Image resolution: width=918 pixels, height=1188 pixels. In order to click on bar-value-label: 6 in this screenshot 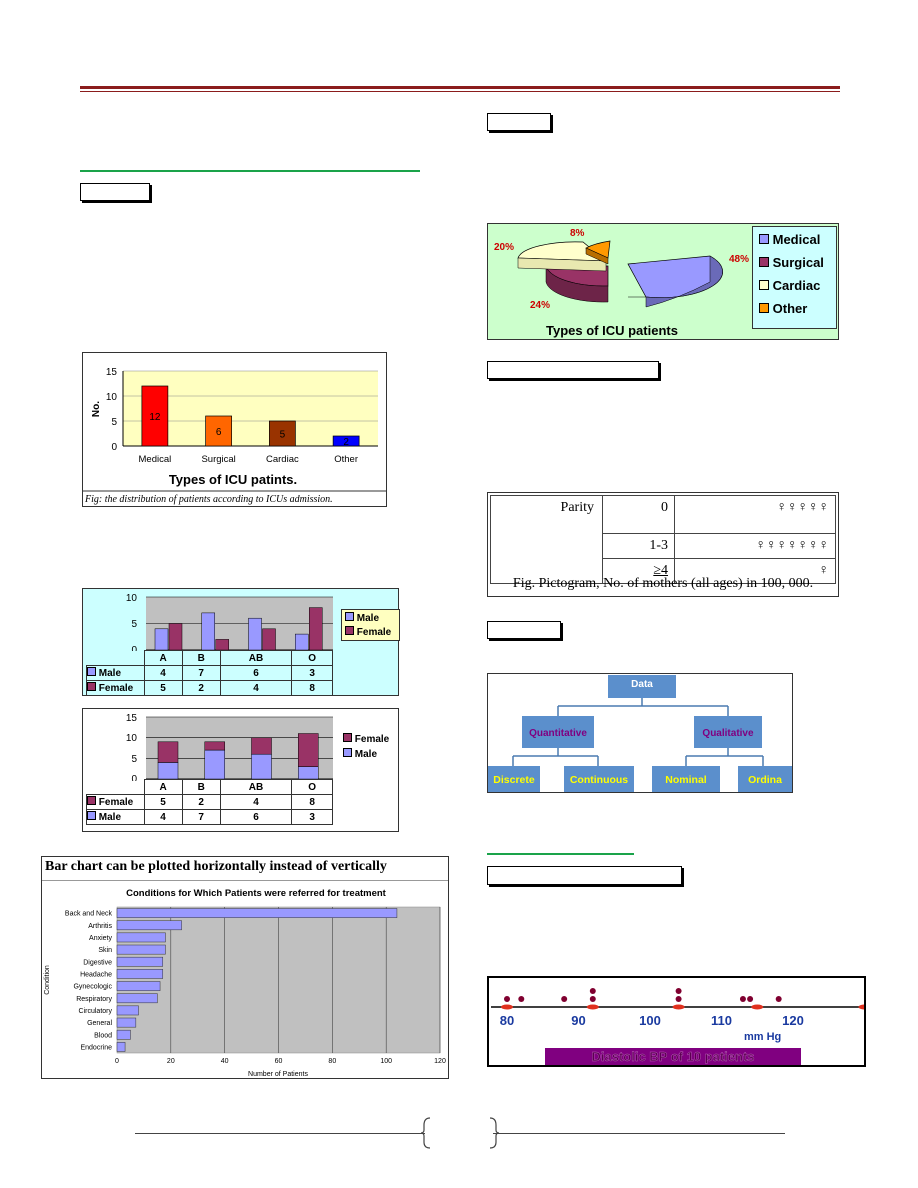, I will do `click(219, 432)`.